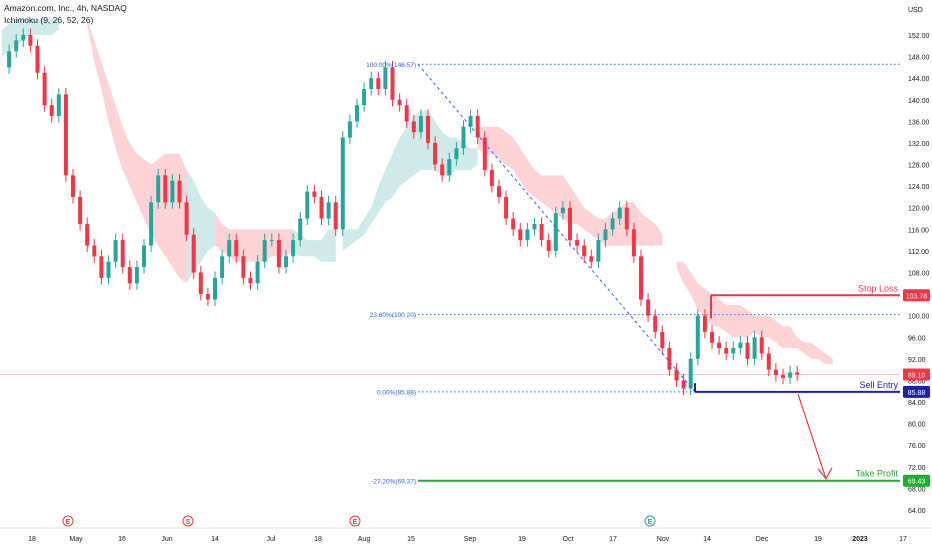 This screenshot has height=550, width=932. Describe the element at coordinates (918, 252) in the screenshot. I see `y-tick-label: 112.00` at that location.